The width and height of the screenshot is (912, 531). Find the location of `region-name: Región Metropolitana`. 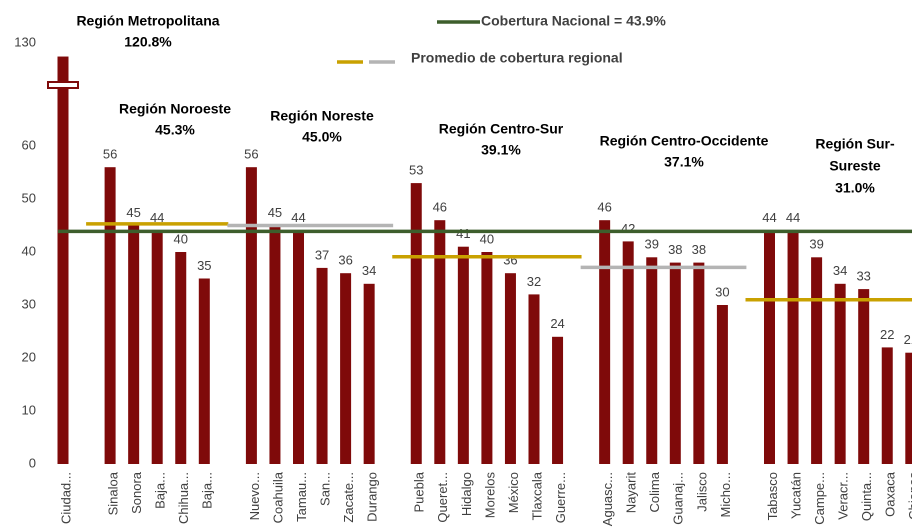

region-name: Región Metropolitana is located at coordinates (147, 21).